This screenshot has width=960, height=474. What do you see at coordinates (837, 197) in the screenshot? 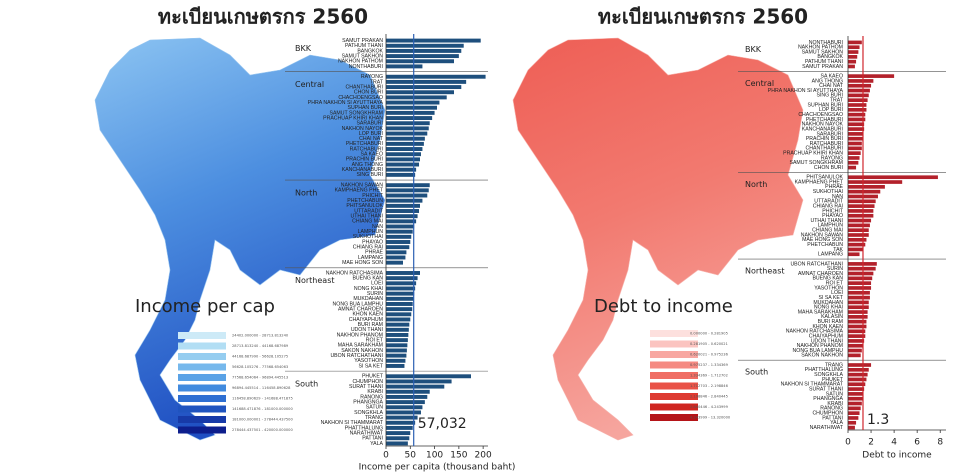
I see `category-label: NAN` at bounding box center [837, 197].